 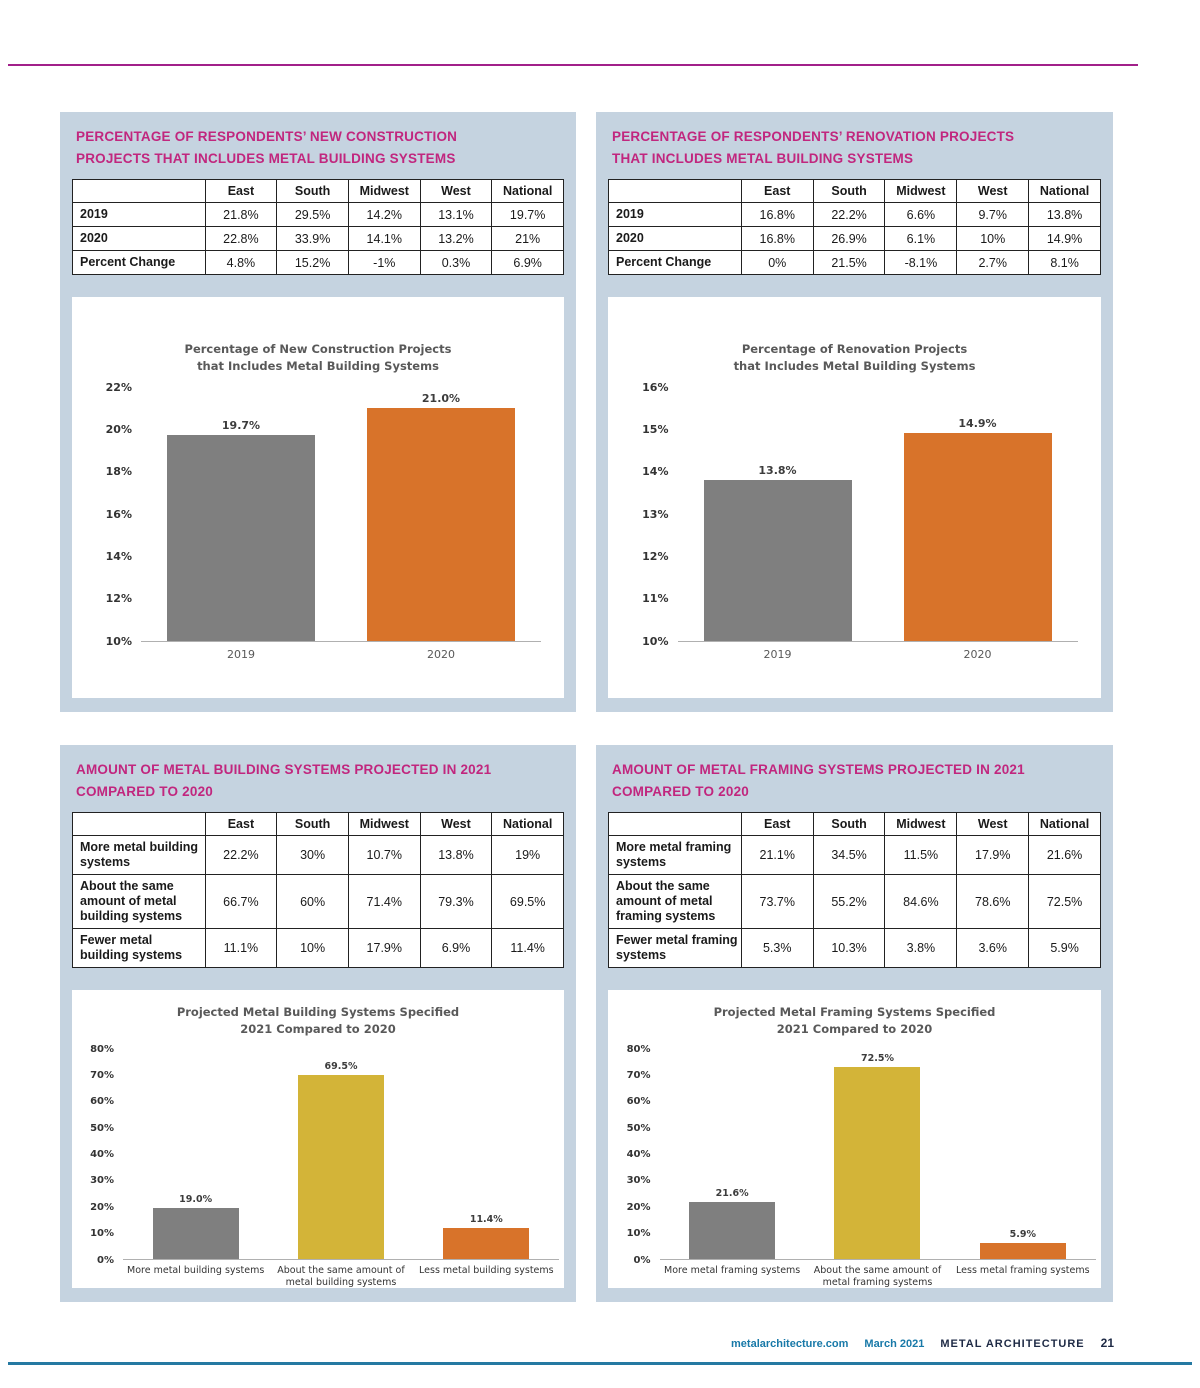 I want to click on table-cell: -1%, so click(x=384, y=263).